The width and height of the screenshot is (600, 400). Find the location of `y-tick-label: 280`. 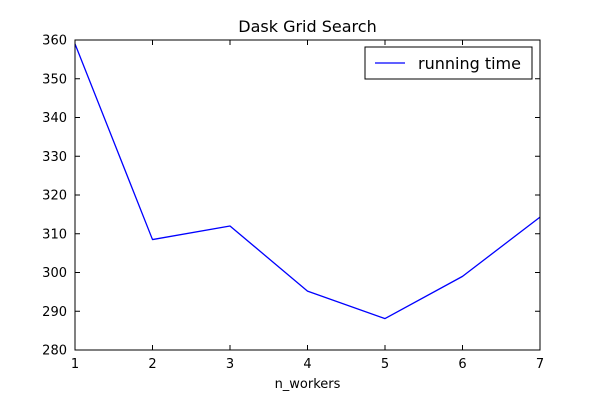

y-tick-label: 280 is located at coordinates (54, 351).